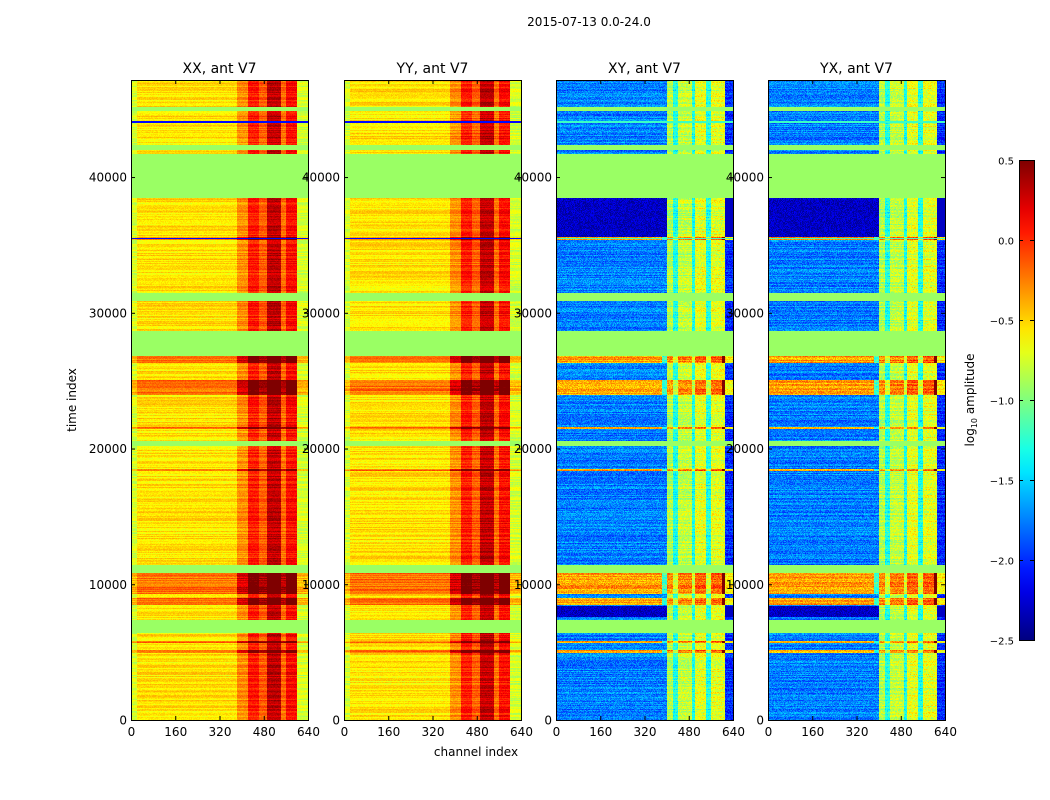 This screenshot has width=1050, height=800. I want to click on y-axis-label: time index, so click(72, 400).